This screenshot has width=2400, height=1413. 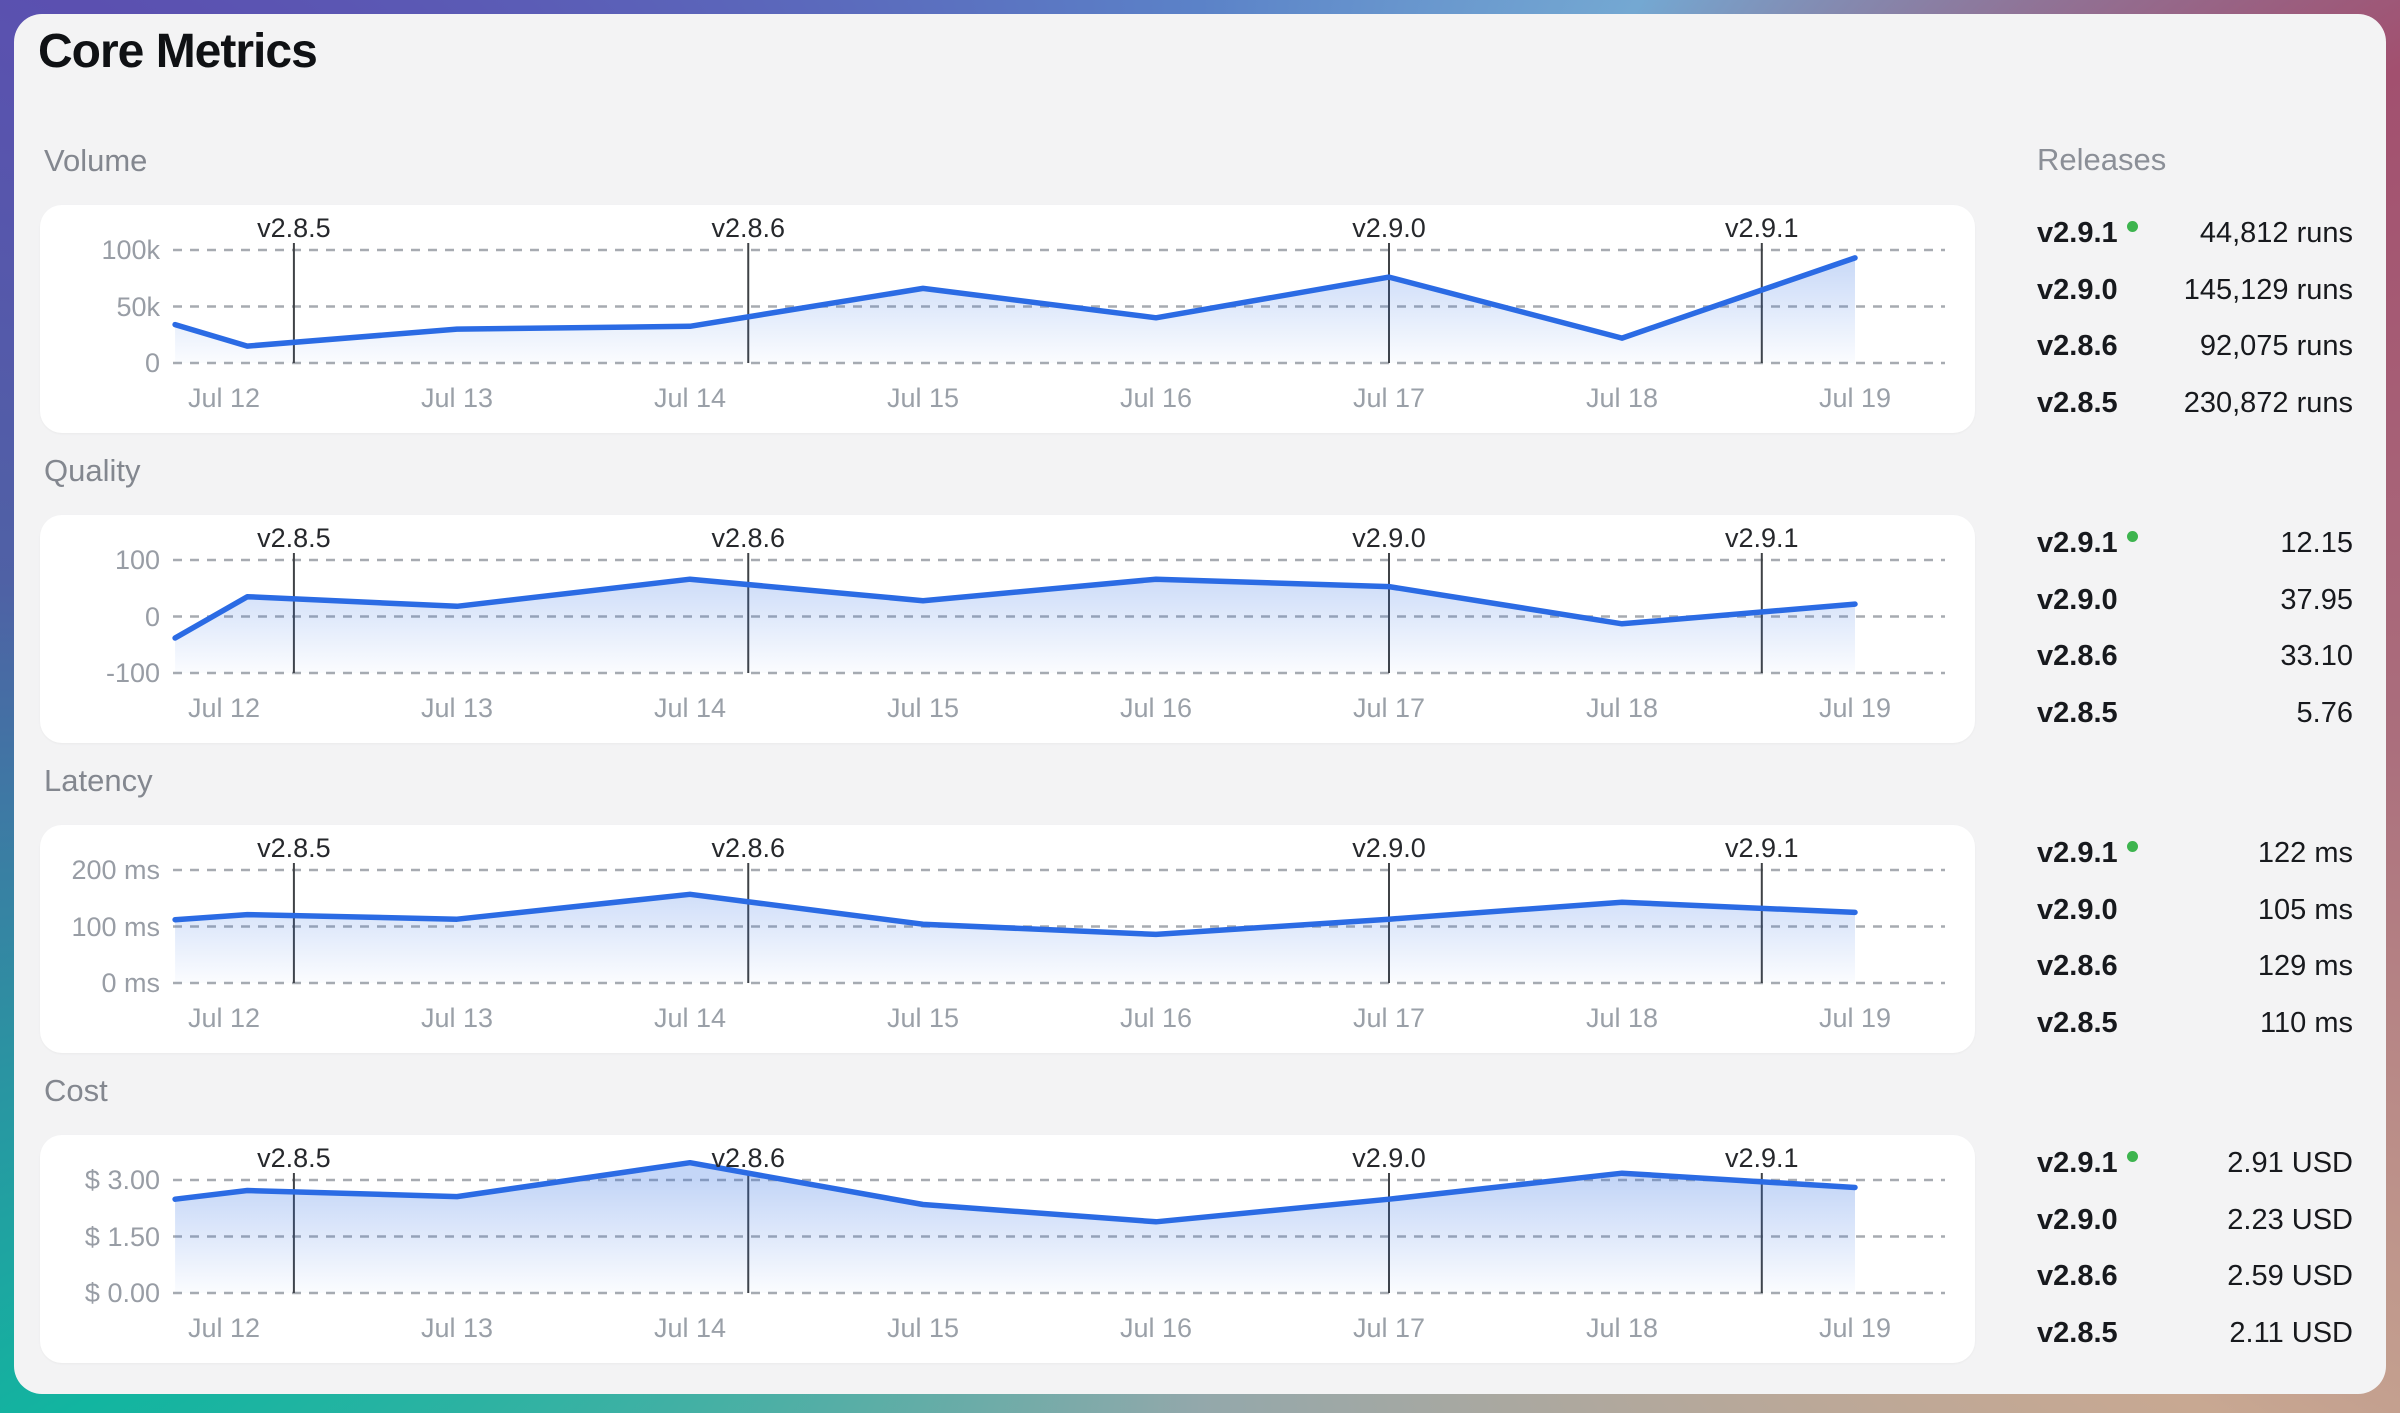 I want to click on section-label-latency: Latency, so click(x=98, y=780).